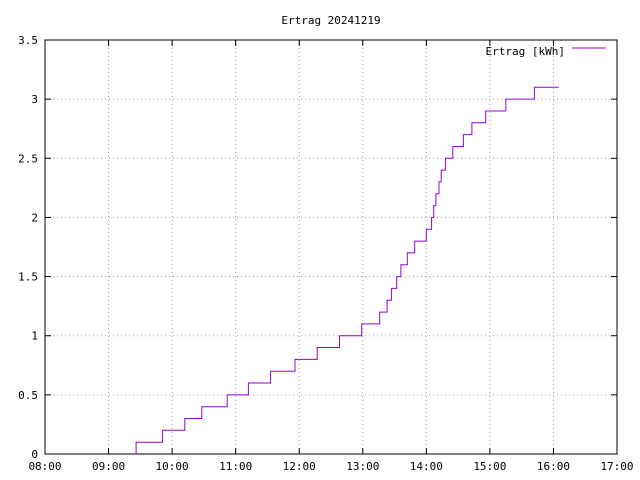  What do you see at coordinates (34, 99) in the screenshot?
I see `y-tick-label: 3` at bounding box center [34, 99].